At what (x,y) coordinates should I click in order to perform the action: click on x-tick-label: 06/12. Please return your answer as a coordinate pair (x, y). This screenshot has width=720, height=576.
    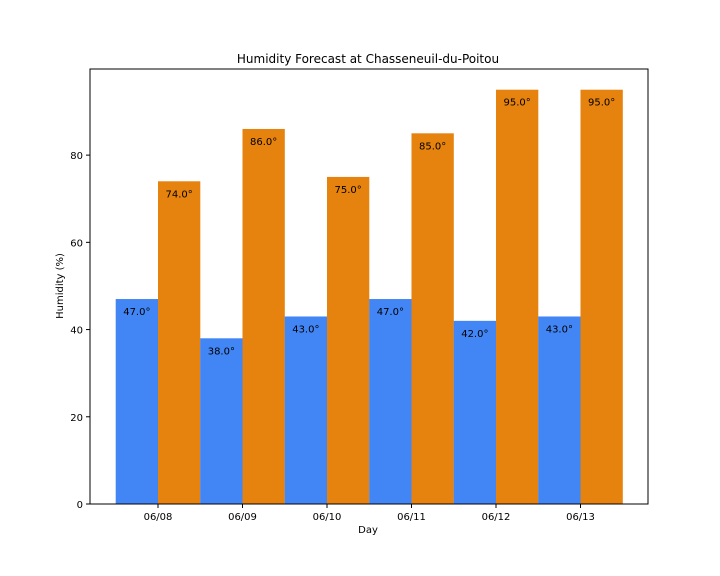
    Looking at the image, I should click on (496, 517).